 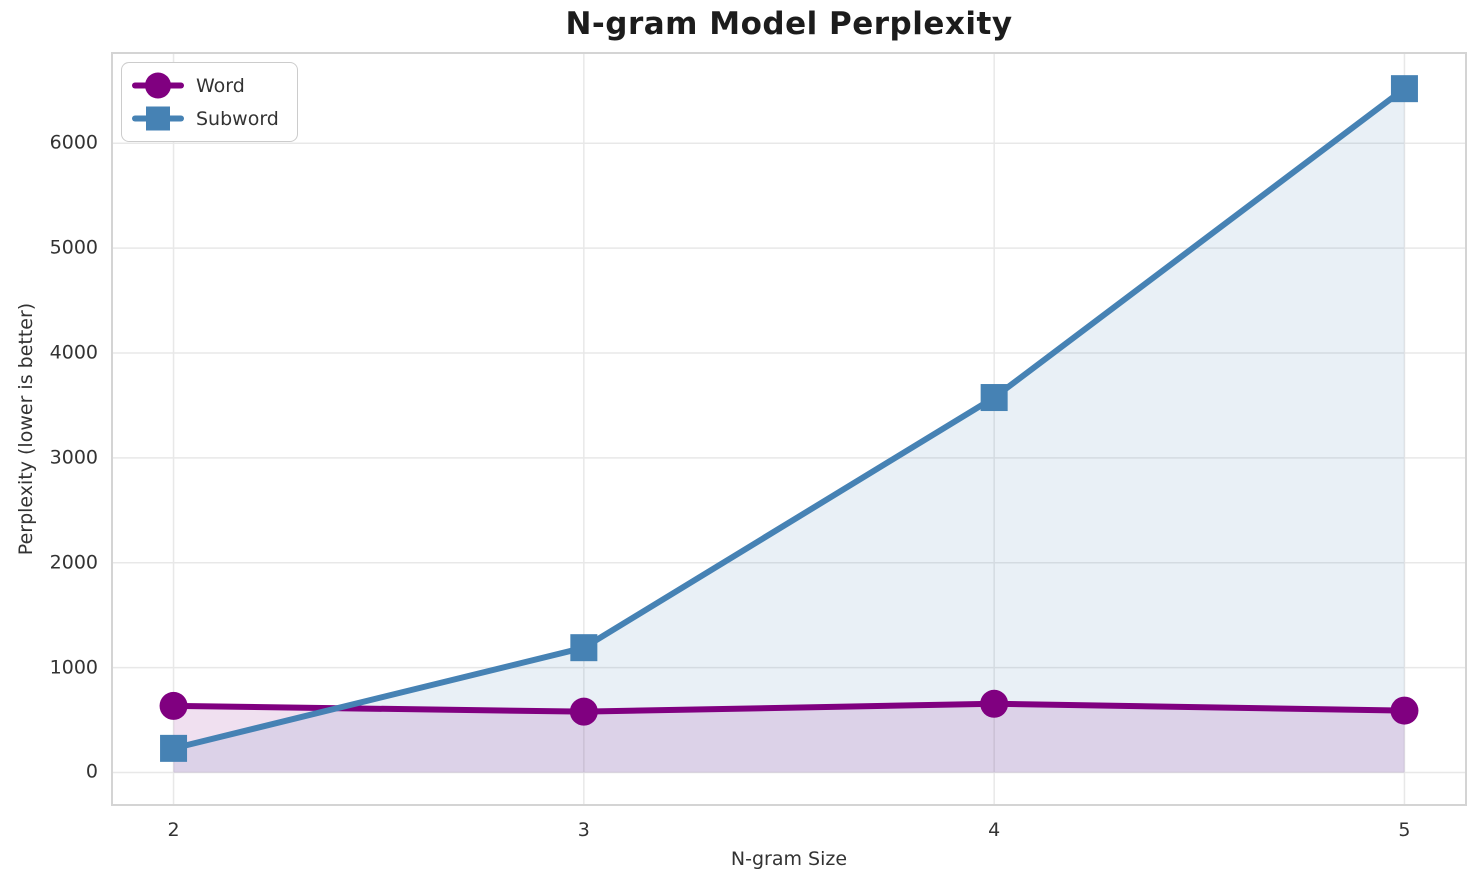 What do you see at coordinates (158, 85) in the screenshot?
I see `word-line-circle-marker-icon` at bounding box center [158, 85].